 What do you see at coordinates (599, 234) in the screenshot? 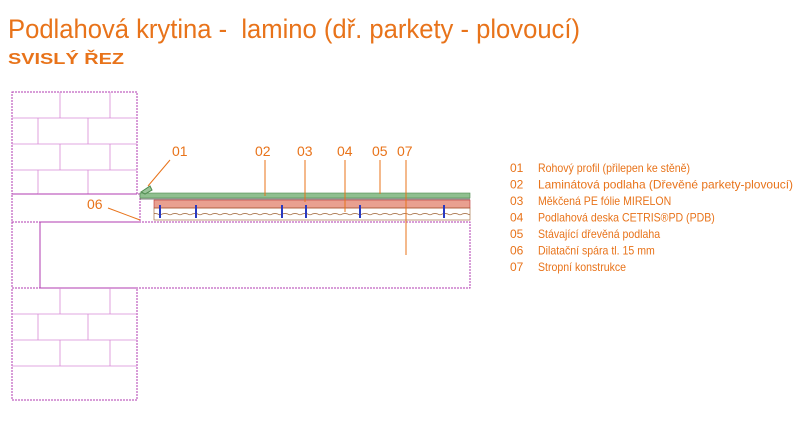
I see `legend-text: Stávající dřevěná podlaha` at bounding box center [599, 234].